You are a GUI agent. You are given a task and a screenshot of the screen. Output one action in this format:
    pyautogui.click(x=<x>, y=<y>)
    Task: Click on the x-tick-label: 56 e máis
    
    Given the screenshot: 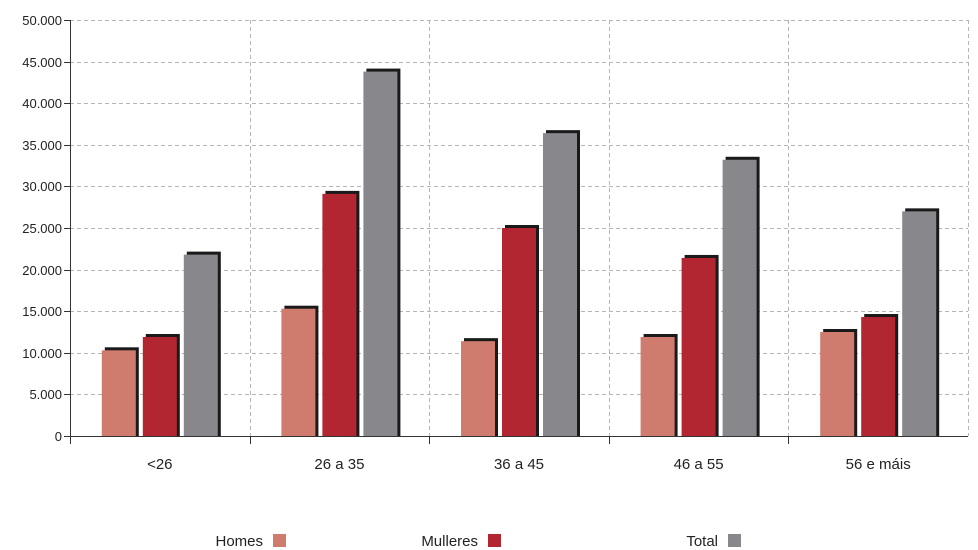 What is the action you would take?
    pyautogui.click(x=878, y=464)
    